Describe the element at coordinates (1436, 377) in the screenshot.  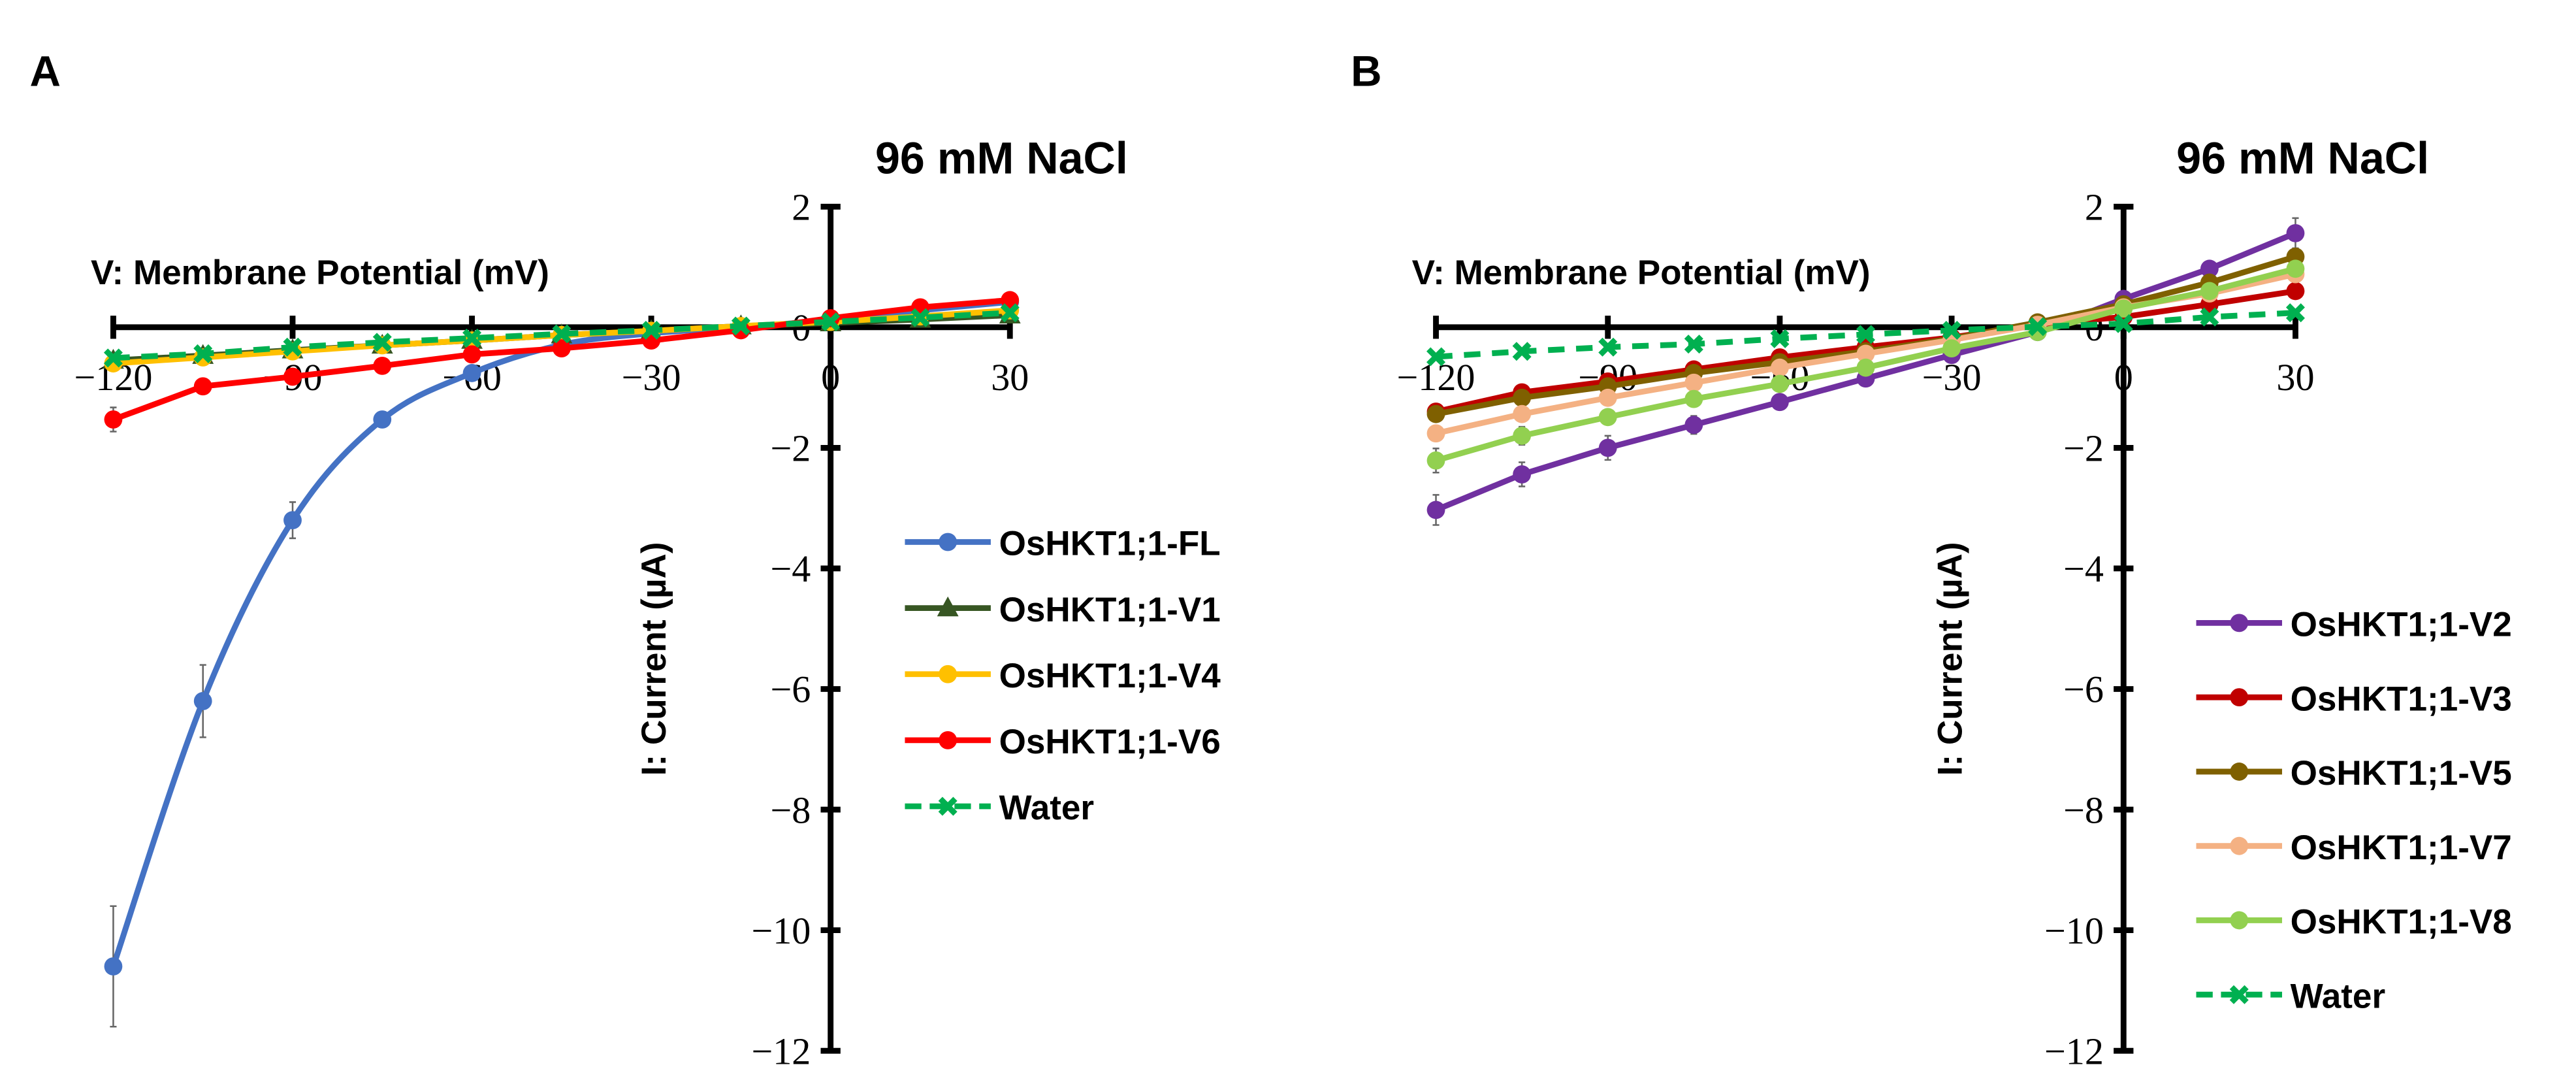
I see `x-tick-label: −120` at that location.